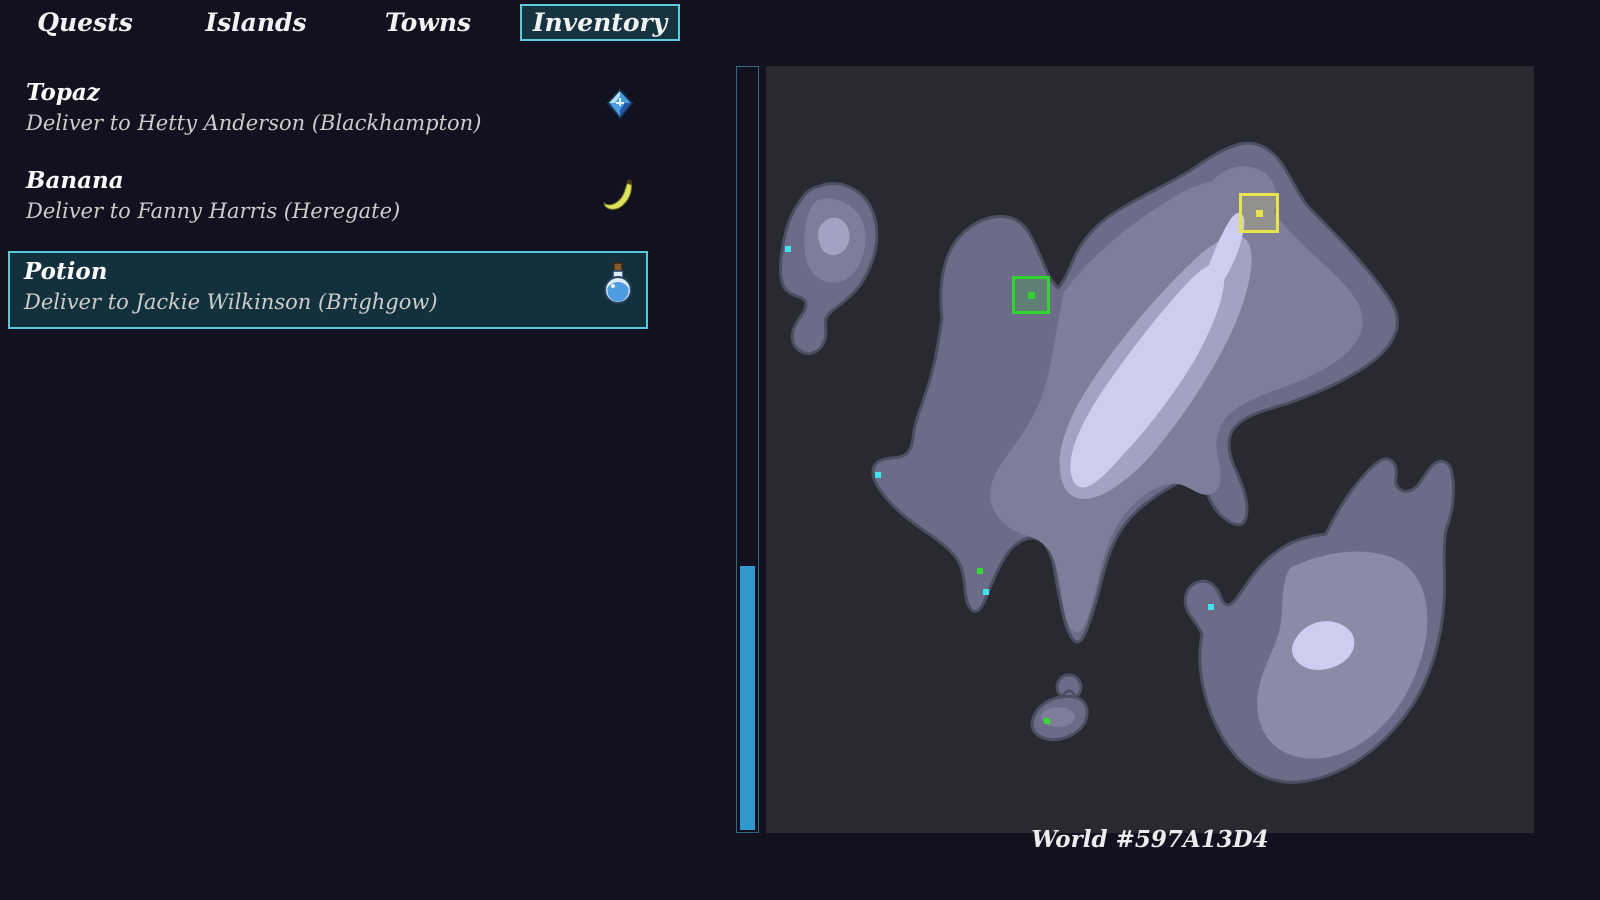  What do you see at coordinates (618, 283) in the screenshot?
I see `potion-icon` at bounding box center [618, 283].